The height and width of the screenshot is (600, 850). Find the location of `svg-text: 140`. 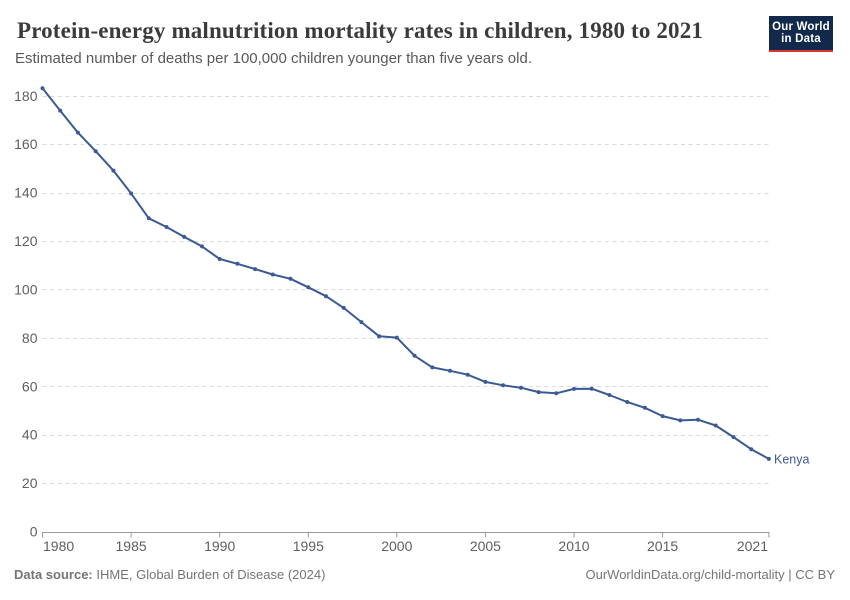

svg-text: 140 is located at coordinates (26, 193).